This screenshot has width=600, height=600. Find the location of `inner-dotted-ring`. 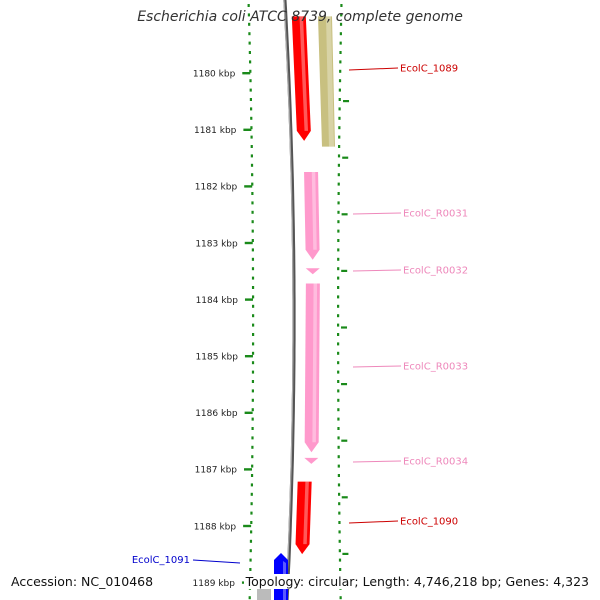

inner-dotted-ring is located at coordinates (251, 302).